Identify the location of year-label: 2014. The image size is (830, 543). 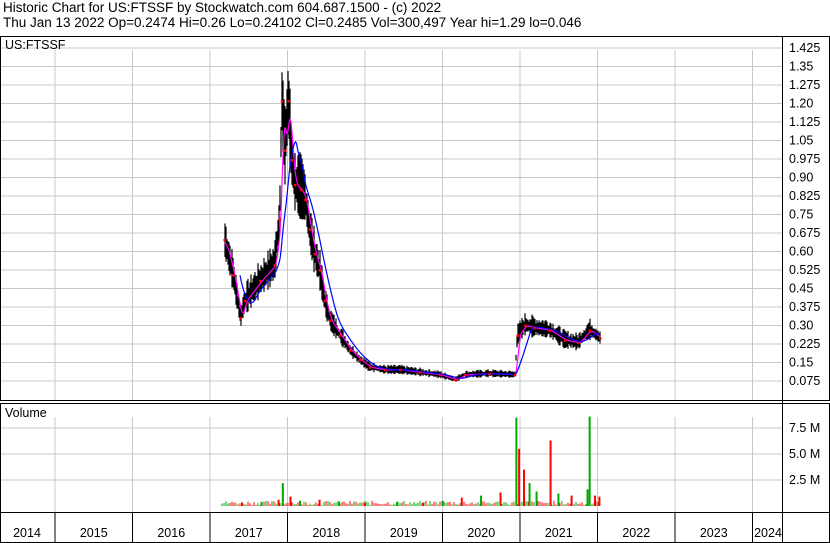
(27, 533).